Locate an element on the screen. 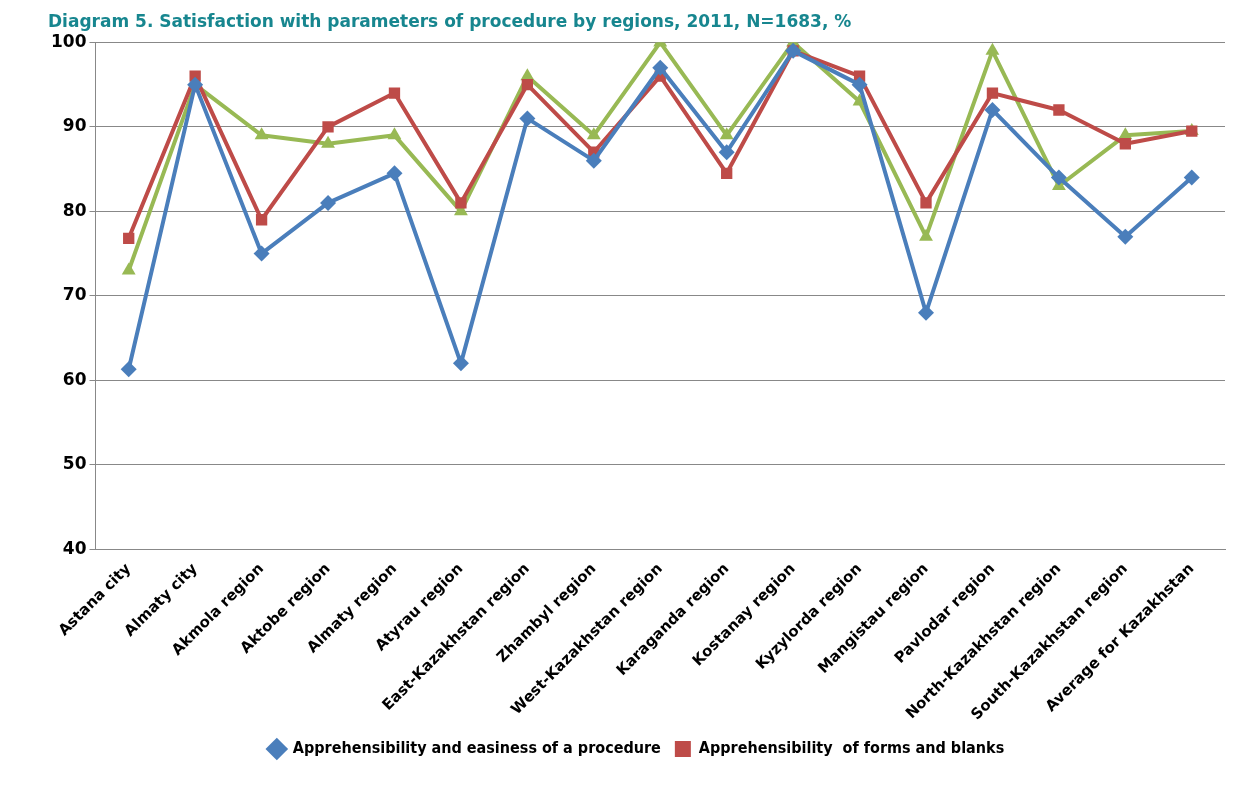 Image resolution: width=1251 pixels, height=785 pixels. legend-label: Apprehensibility and easiness of a procedure is located at coordinates (477, 748).